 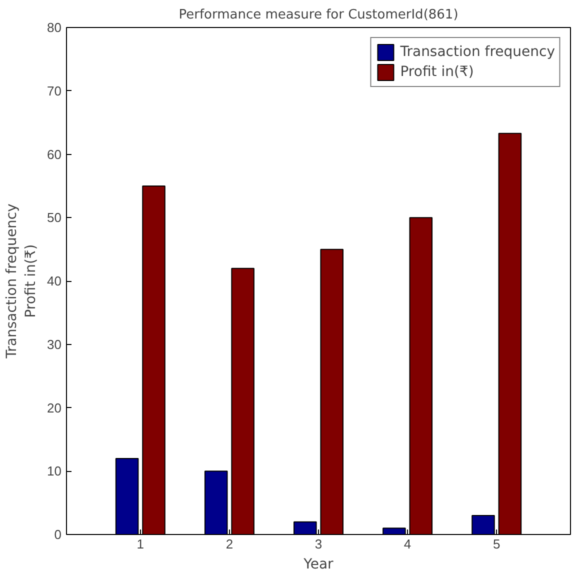 What do you see at coordinates (318, 15) in the screenshot?
I see `chart-title: Performance measure for CustomerId(861)` at bounding box center [318, 15].